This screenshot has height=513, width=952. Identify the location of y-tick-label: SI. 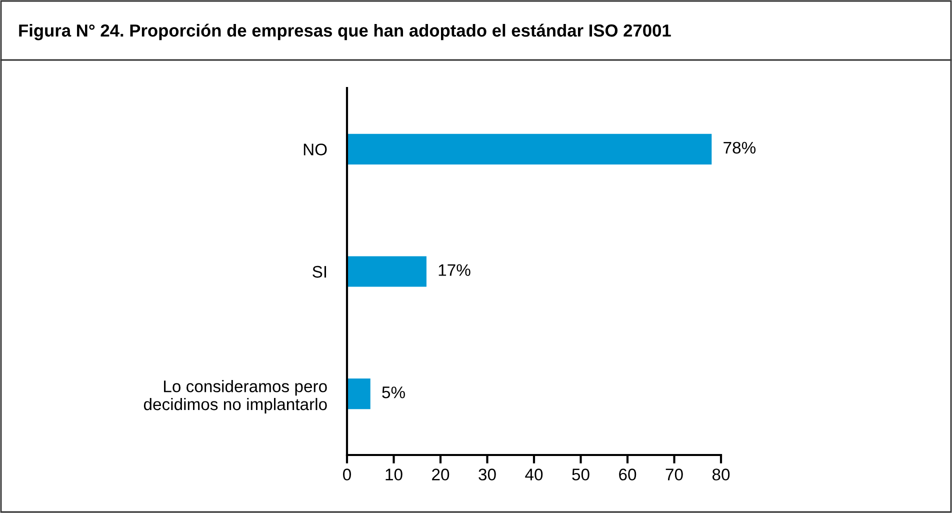
(319, 272).